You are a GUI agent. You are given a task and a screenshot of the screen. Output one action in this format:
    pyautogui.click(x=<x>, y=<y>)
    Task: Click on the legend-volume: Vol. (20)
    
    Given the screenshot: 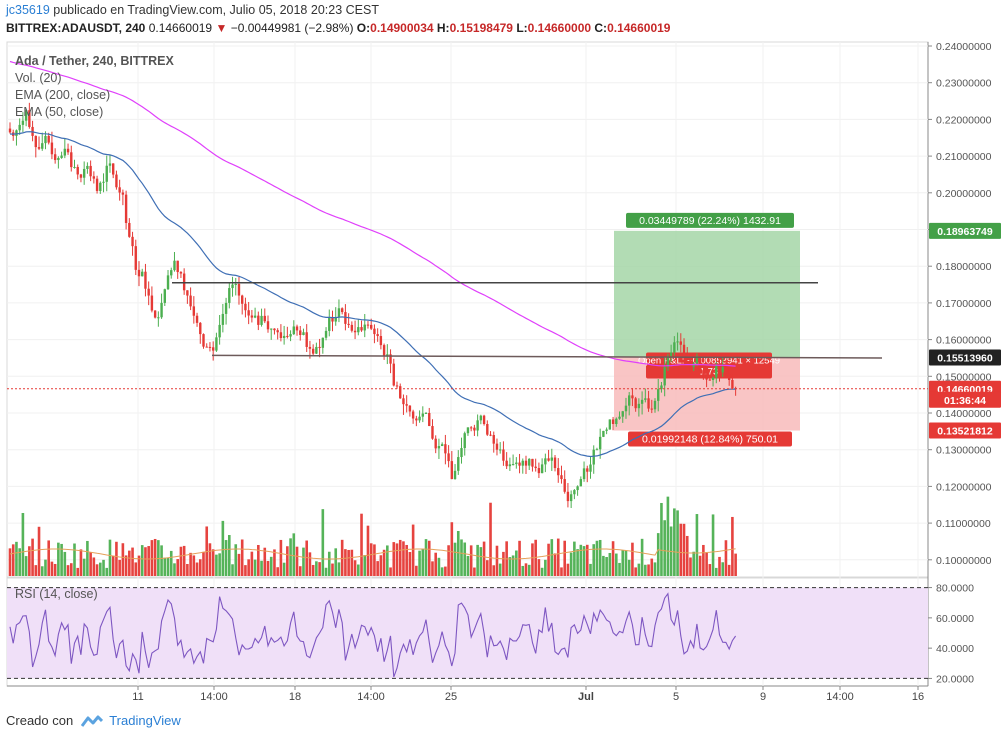 What is the action you would take?
    pyautogui.click(x=38, y=78)
    